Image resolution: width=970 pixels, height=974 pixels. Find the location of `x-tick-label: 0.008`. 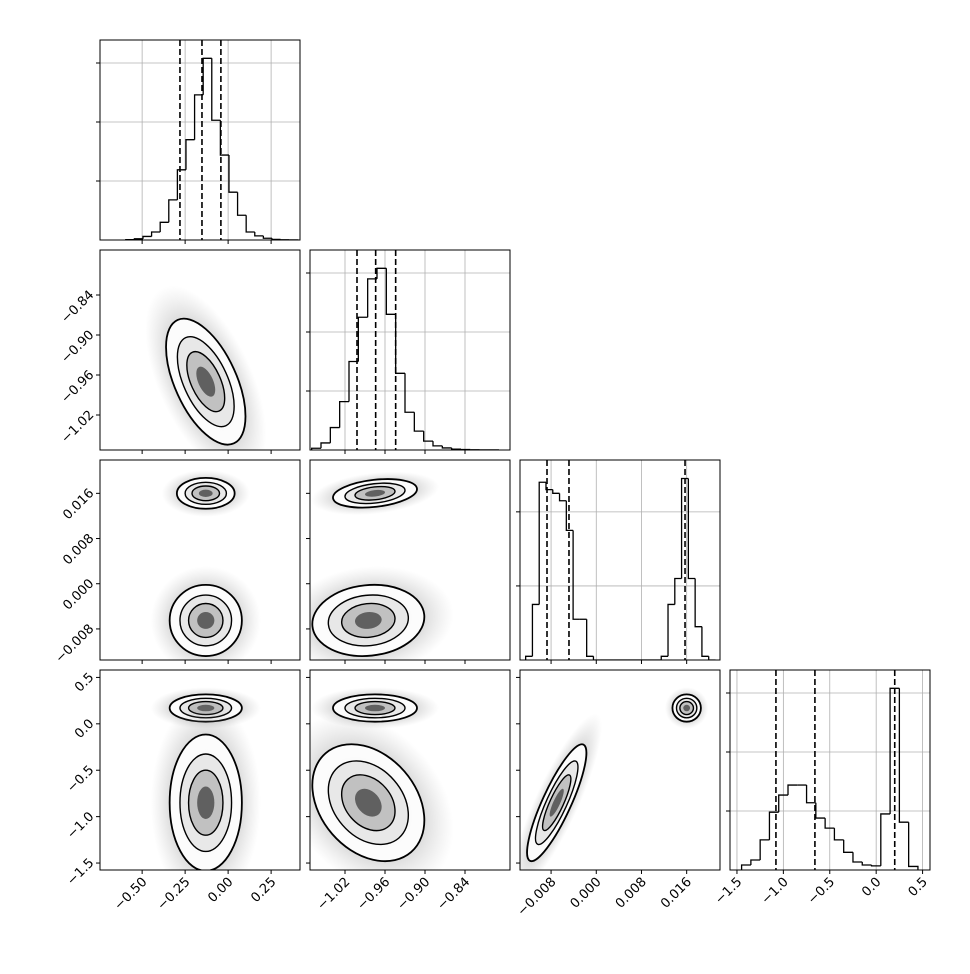

x-tick-label: 0.008 is located at coordinates (631, 893).